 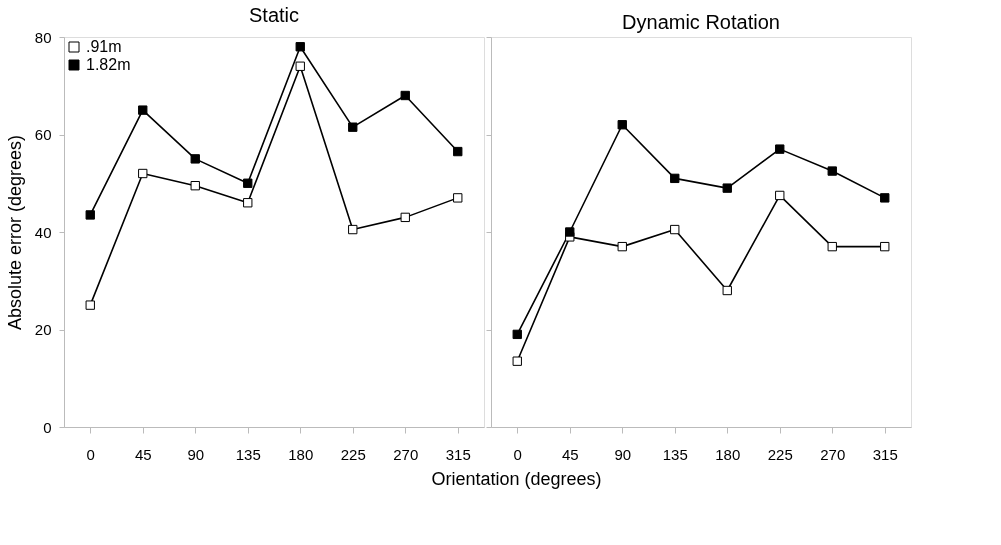 What do you see at coordinates (274, 15) in the screenshot?
I see `chart-title: Static` at bounding box center [274, 15].